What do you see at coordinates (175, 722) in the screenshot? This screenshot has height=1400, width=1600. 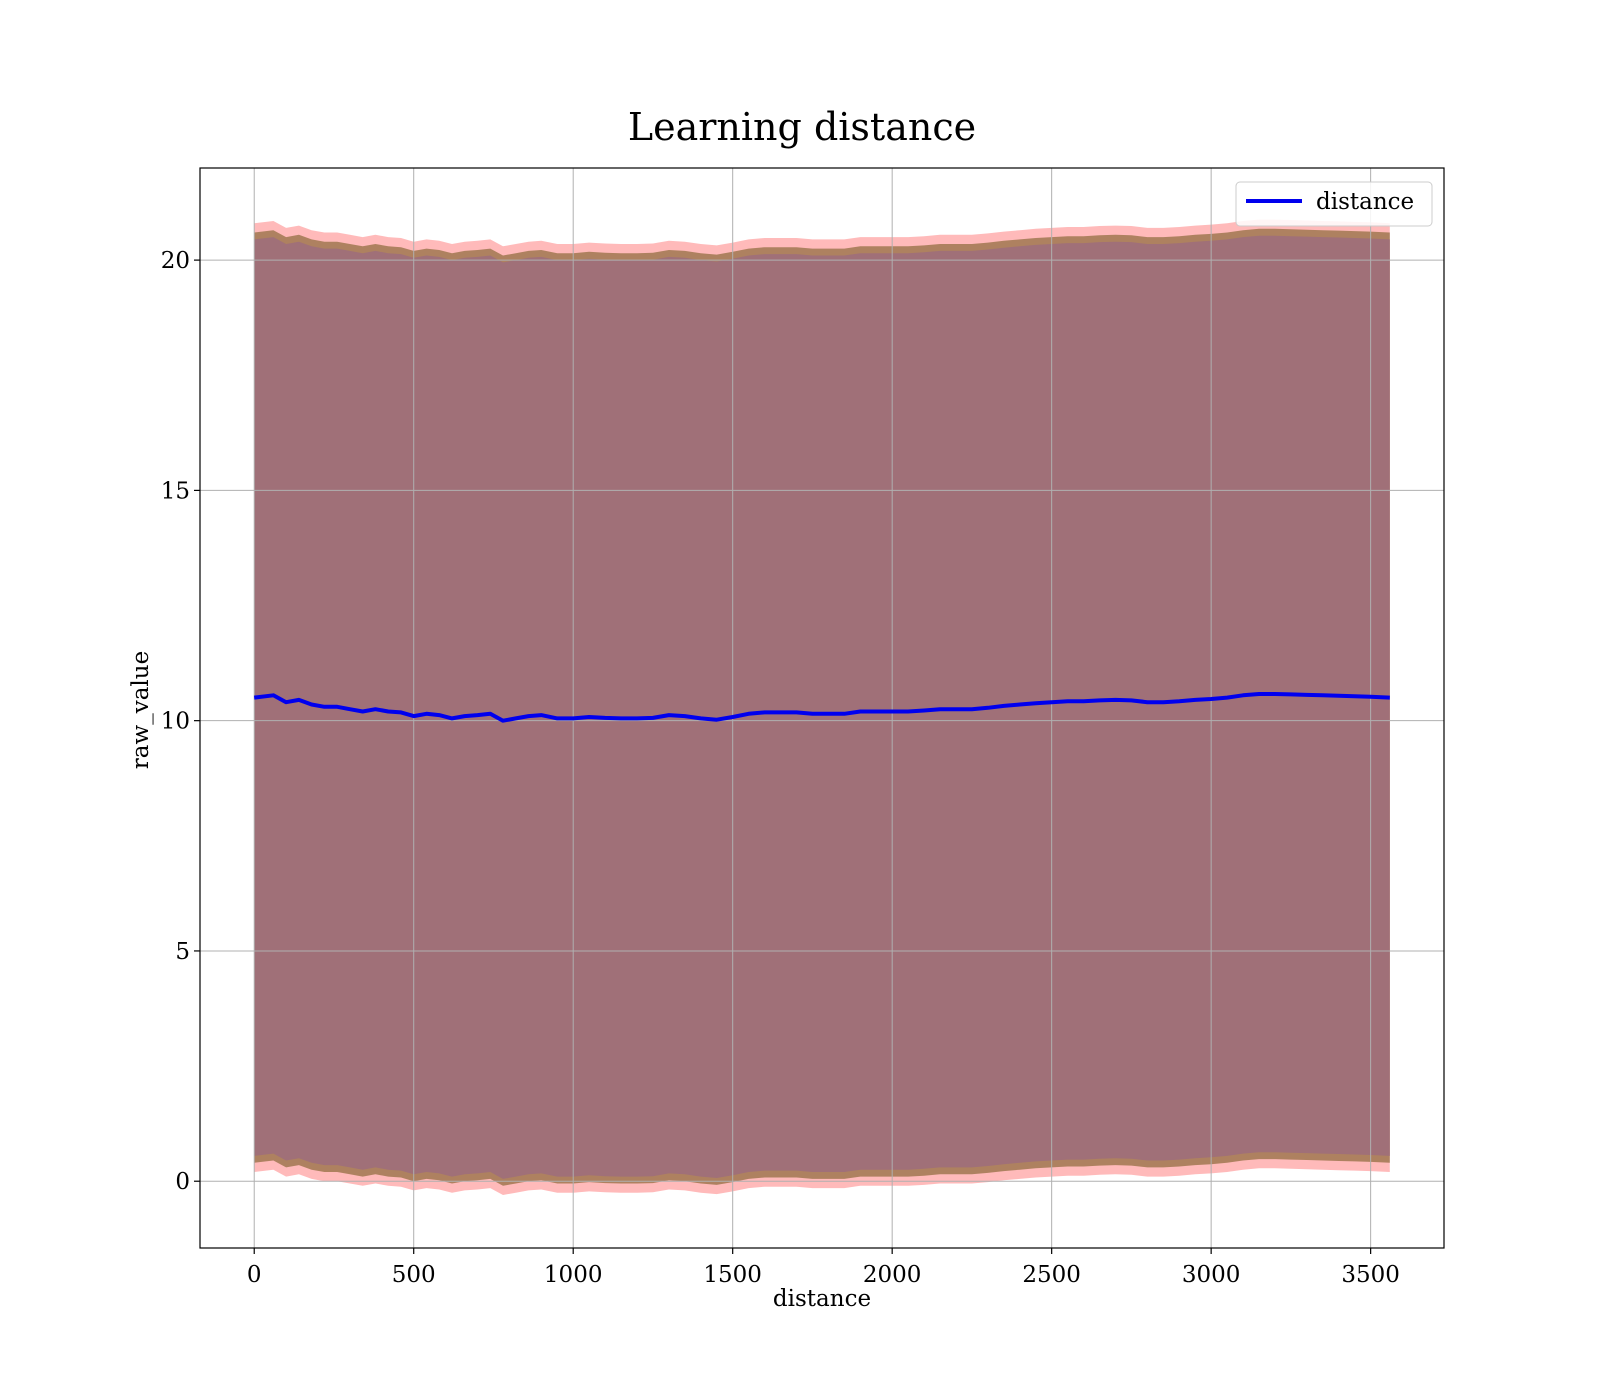 I see `y-tick-label: 10` at bounding box center [175, 722].